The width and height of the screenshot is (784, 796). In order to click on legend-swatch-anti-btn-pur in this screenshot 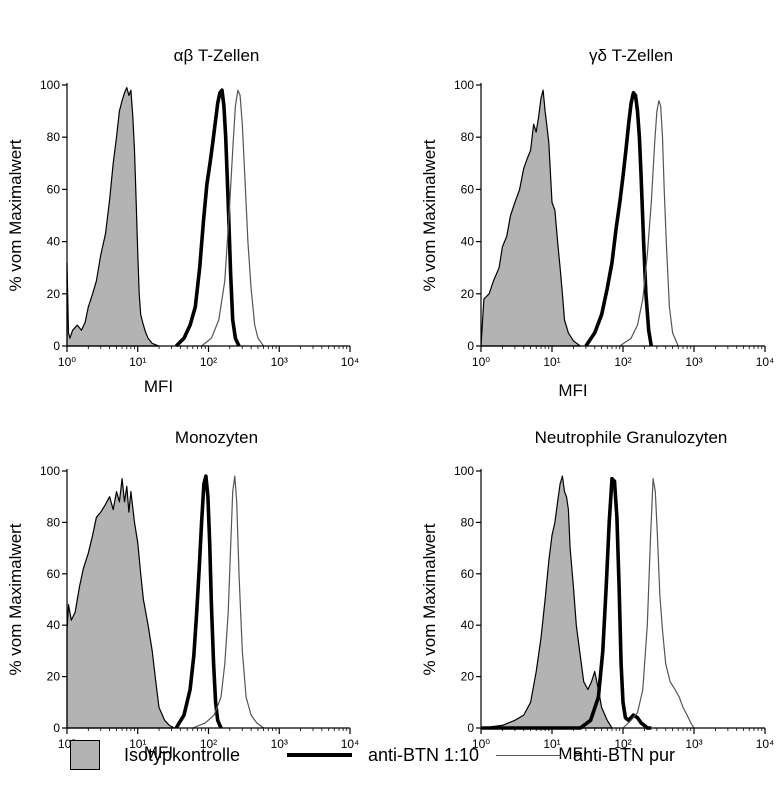, I will do `click(528, 755)`.